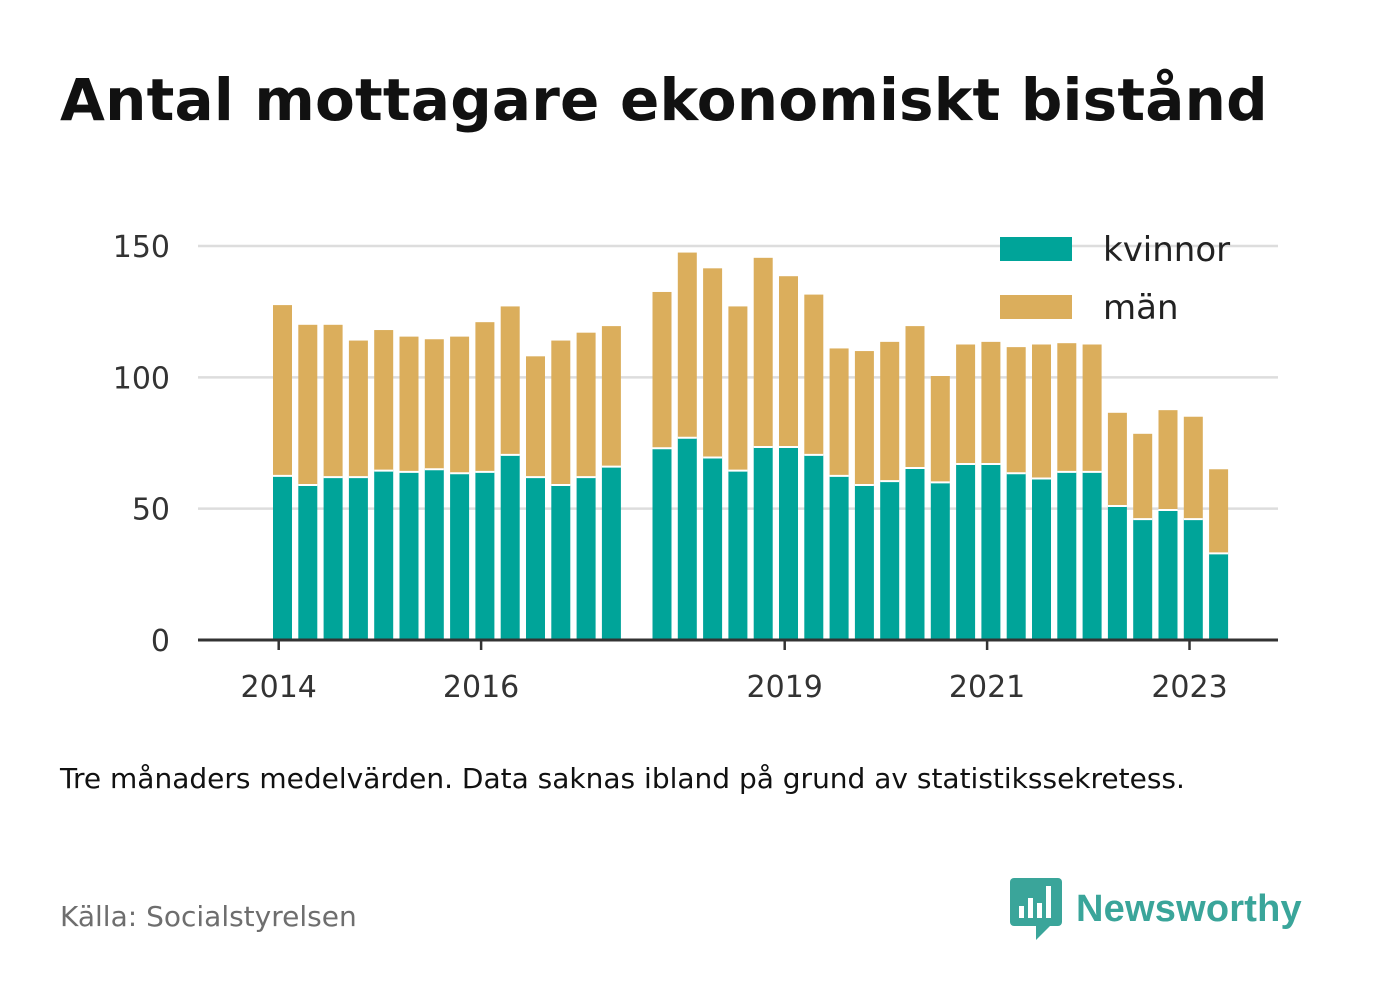 The image size is (1382, 999). I want to click on chart-title: Antal mottagare ekonomiskt bistånd, so click(664, 100).